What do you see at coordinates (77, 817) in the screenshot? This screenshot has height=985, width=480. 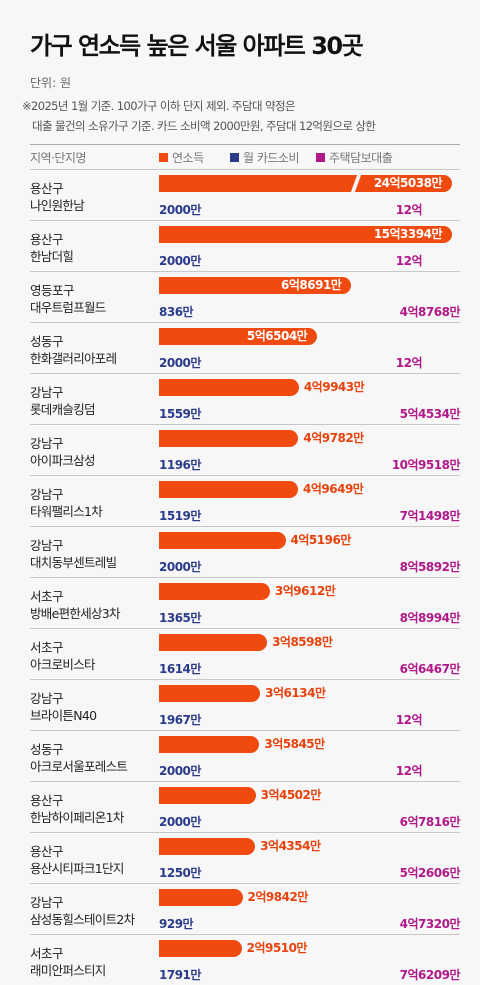 I see `apartment-name: 한남하이페리온1차` at bounding box center [77, 817].